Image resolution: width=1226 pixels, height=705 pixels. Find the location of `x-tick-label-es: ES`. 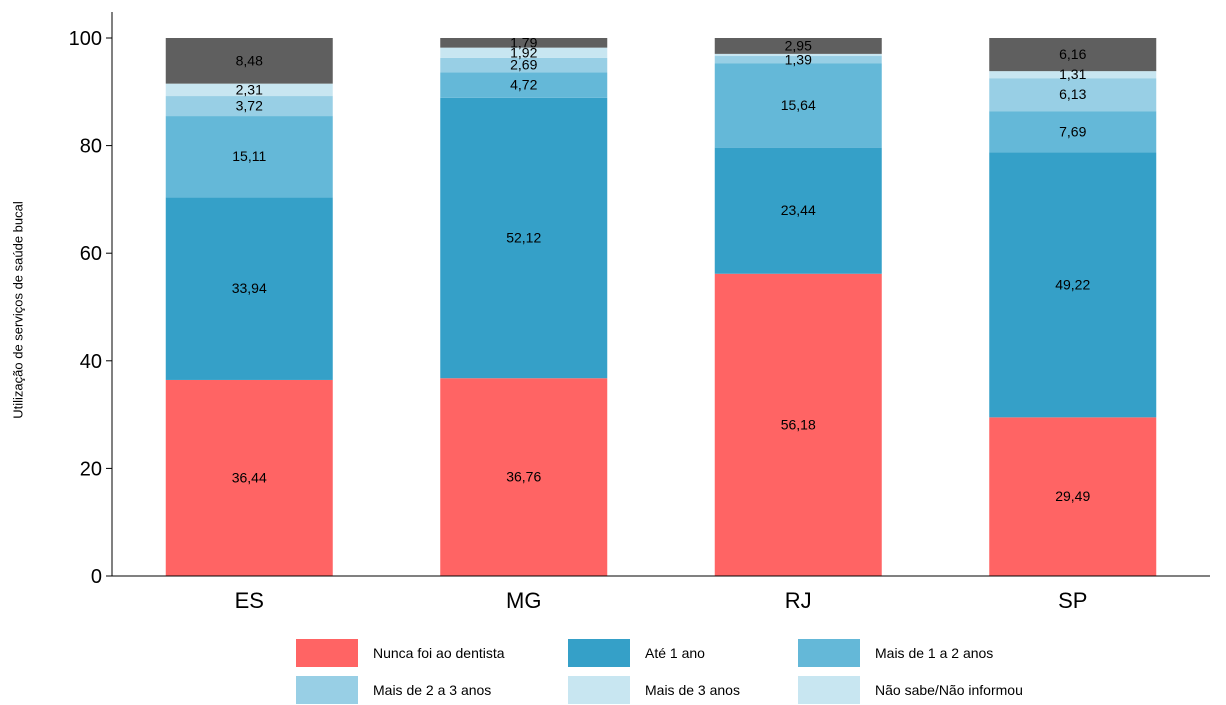

x-tick-label-es: ES is located at coordinates (249, 600).